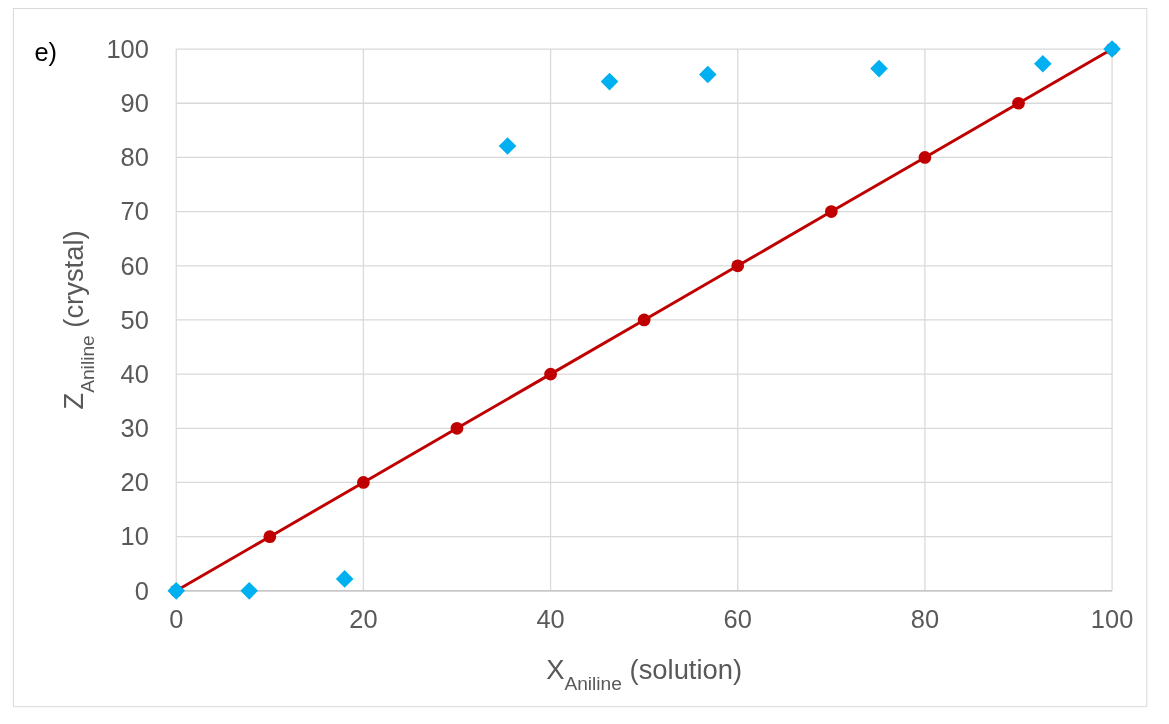  What do you see at coordinates (134, 482) in the screenshot?
I see `y-tick-label: 20` at bounding box center [134, 482].